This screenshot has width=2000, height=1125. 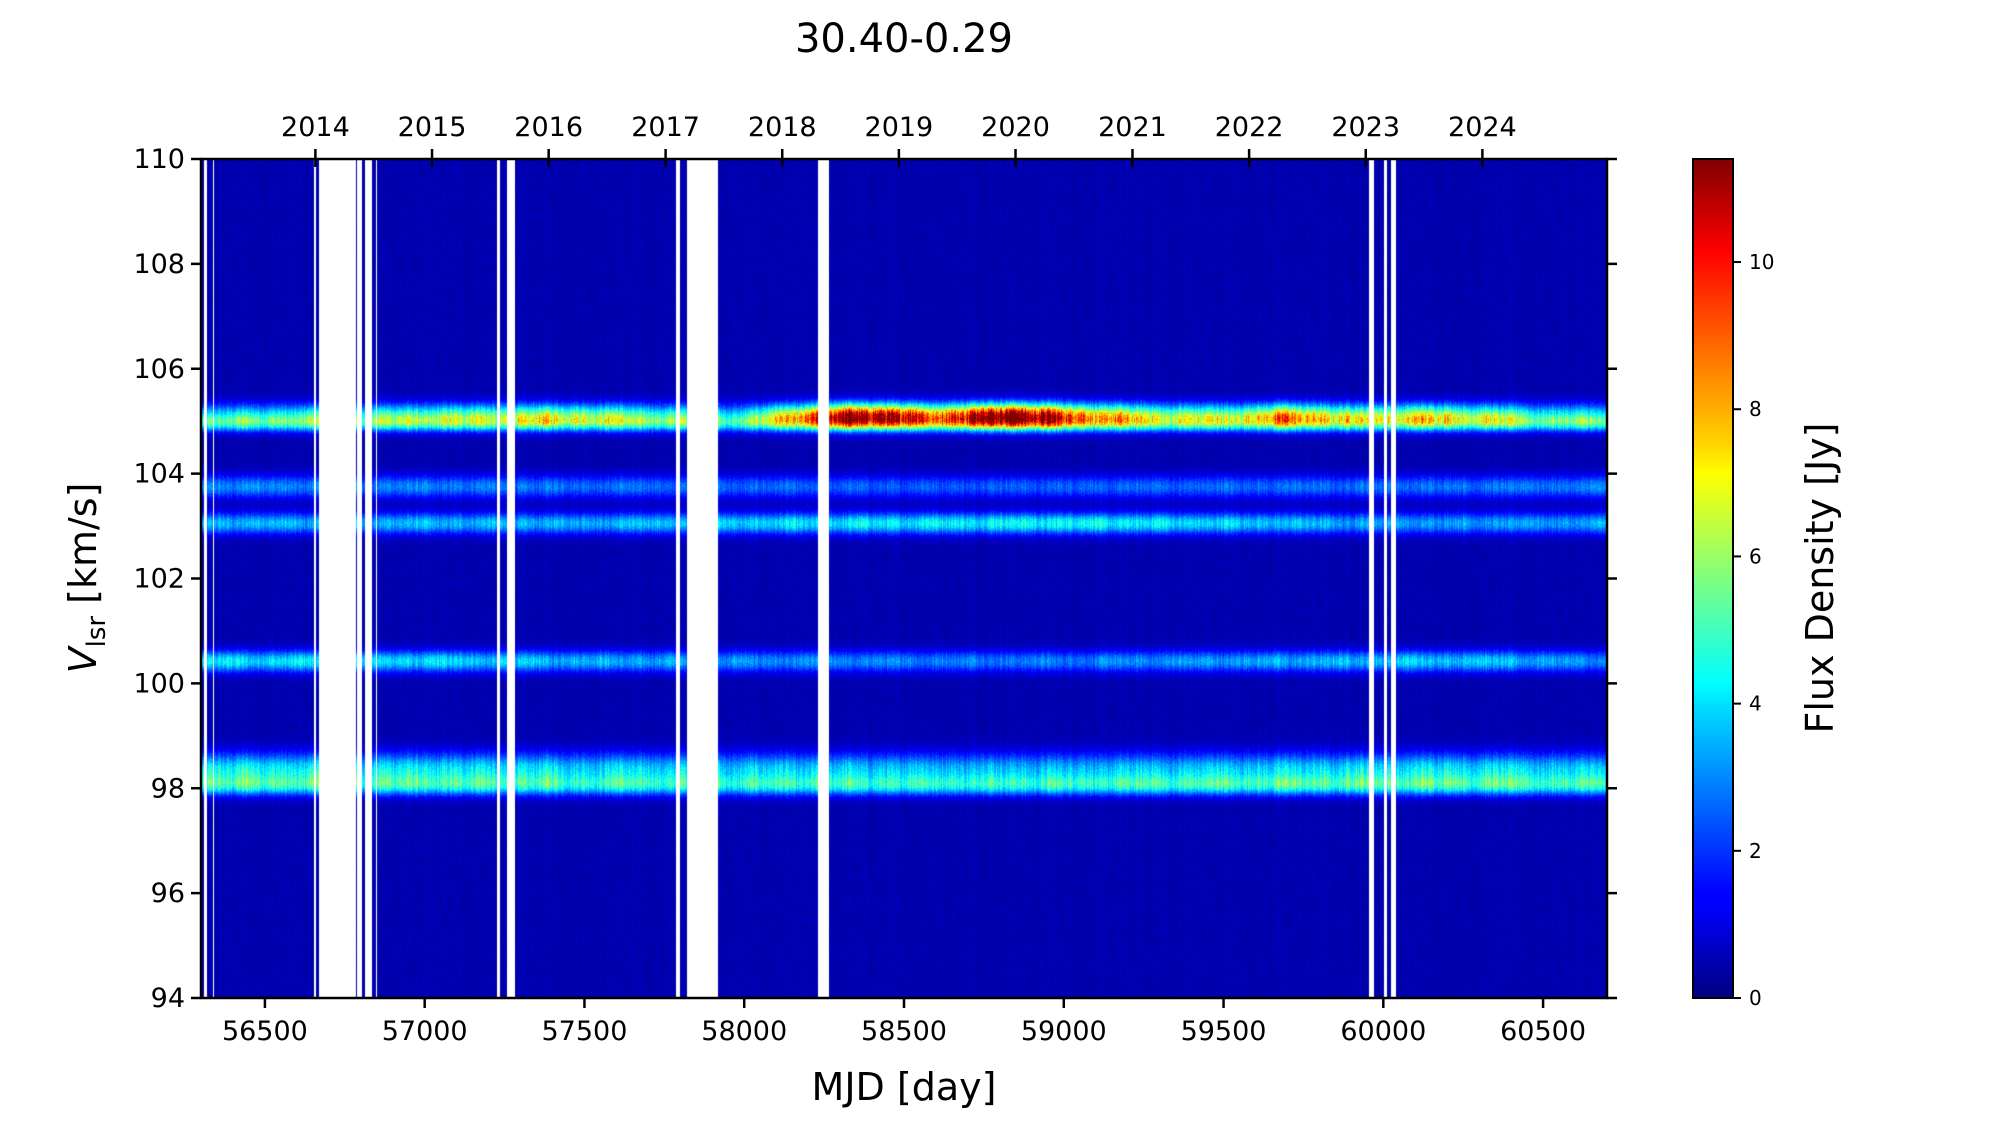 What do you see at coordinates (1755, 998) in the screenshot?
I see `colorbar-tick-label: 0` at bounding box center [1755, 998].